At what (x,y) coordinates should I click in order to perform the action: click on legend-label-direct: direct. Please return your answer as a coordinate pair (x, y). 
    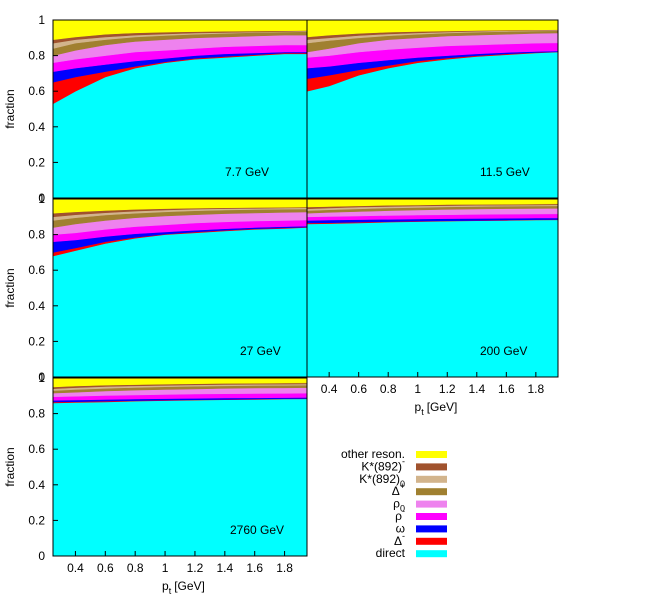
    Looking at the image, I should click on (391, 553).